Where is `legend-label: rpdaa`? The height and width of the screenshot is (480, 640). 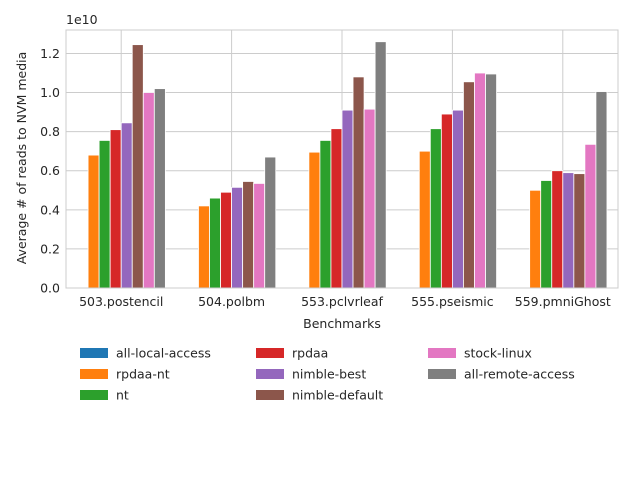
legend-label: rpdaa is located at coordinates (310, 353).